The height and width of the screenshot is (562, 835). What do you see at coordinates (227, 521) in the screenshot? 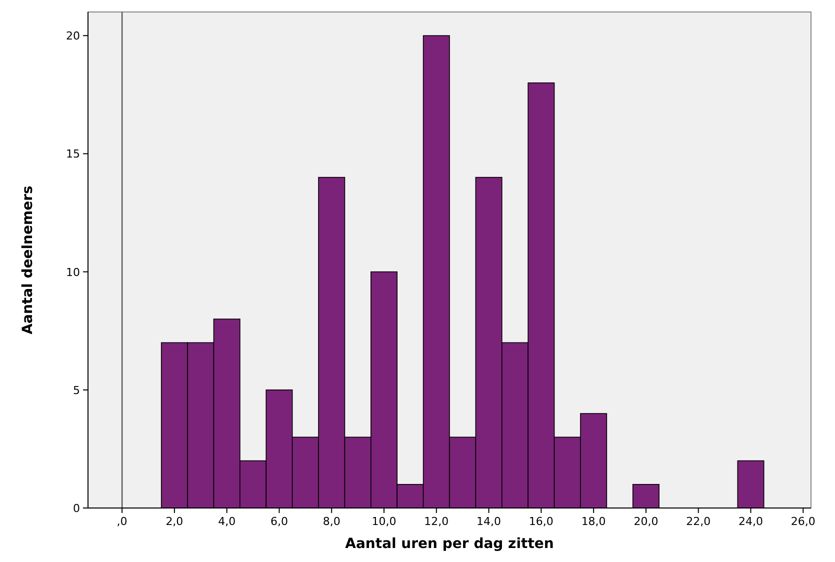
I see `x-tick-label: 4,0` at bounding box center [227, 521].